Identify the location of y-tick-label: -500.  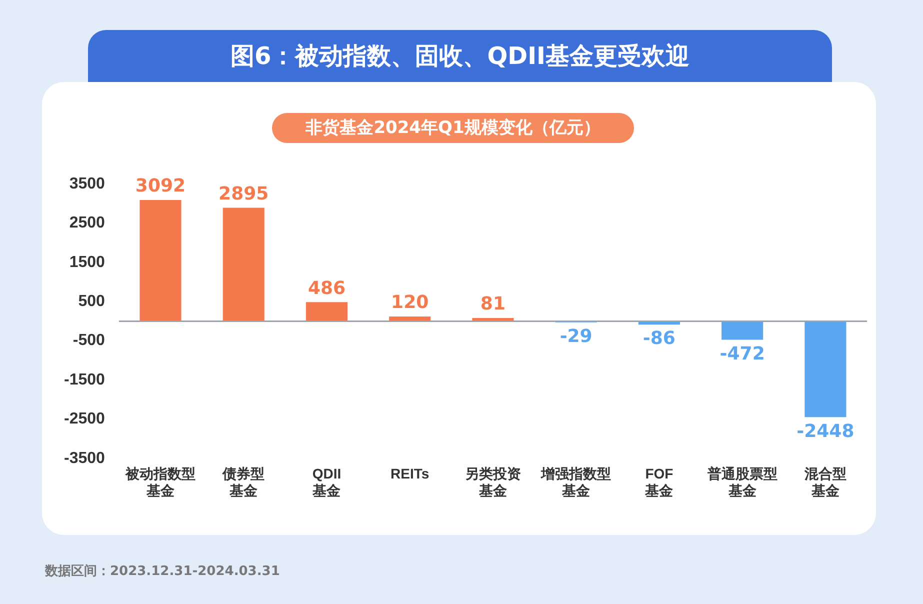
(89, 341).